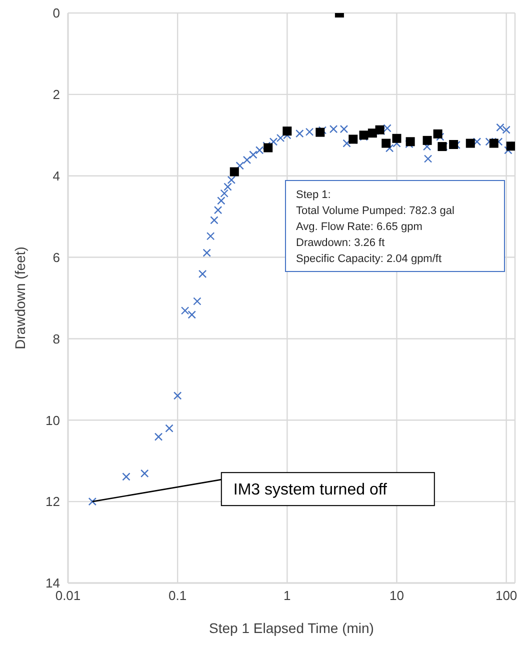  What do you see at coordinates (291, 628) in the screenshot?
I see `x-axis-title: Step 1 Elapsed Time (min)` at bounding box center [291, 628].